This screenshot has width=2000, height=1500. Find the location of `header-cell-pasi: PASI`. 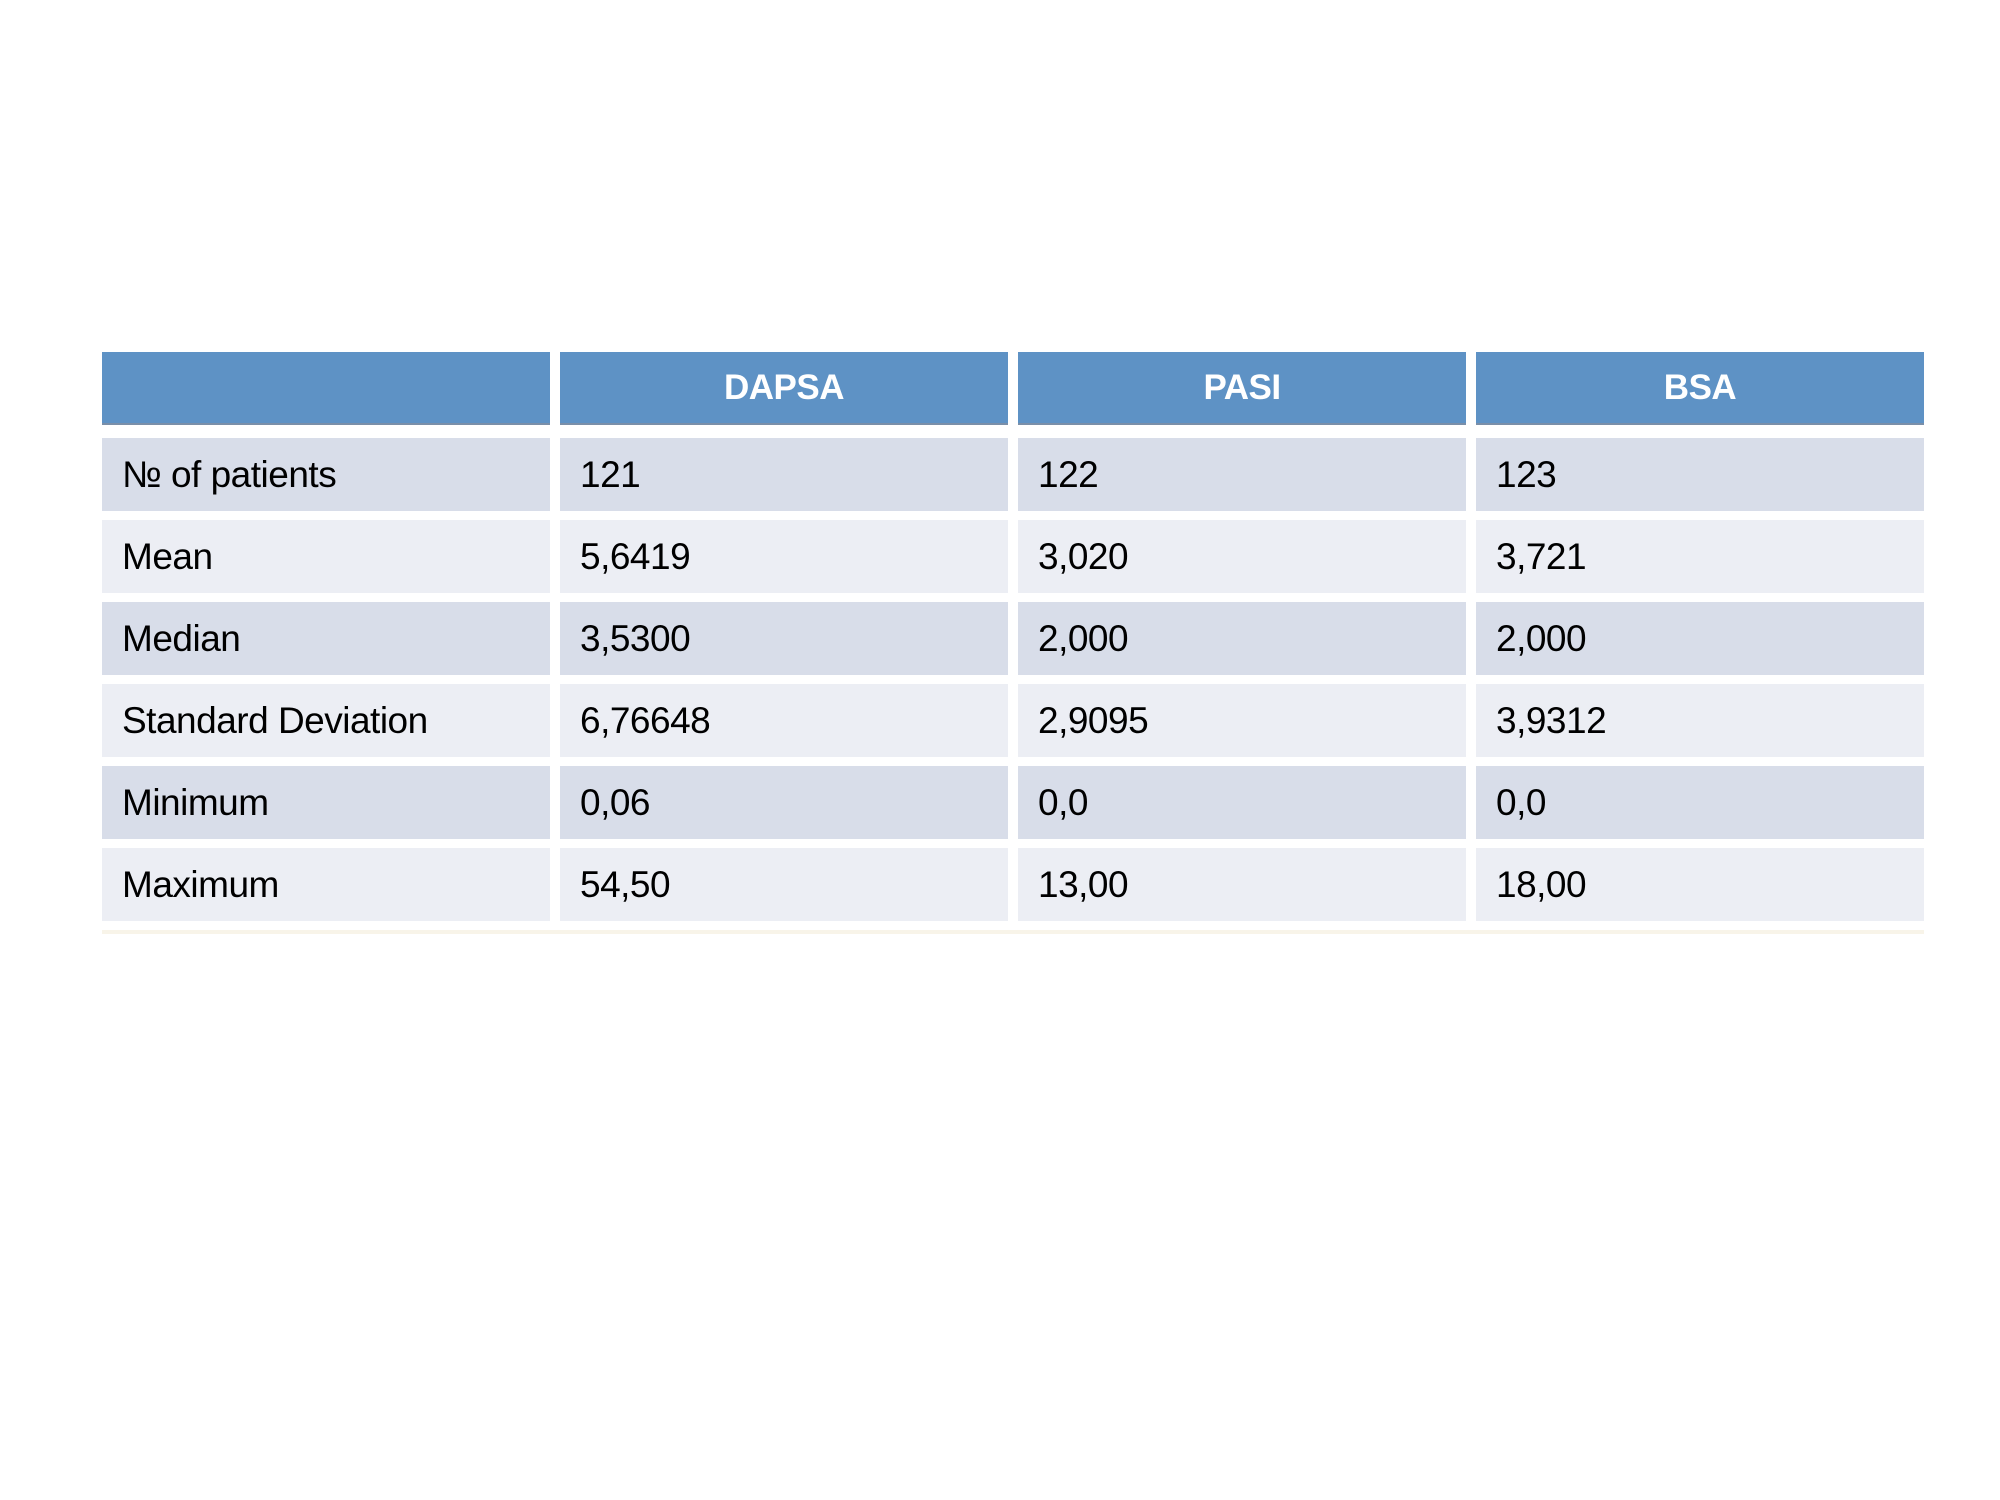

header-cell-pasi: PASI is located at coordinates (1242, 388).